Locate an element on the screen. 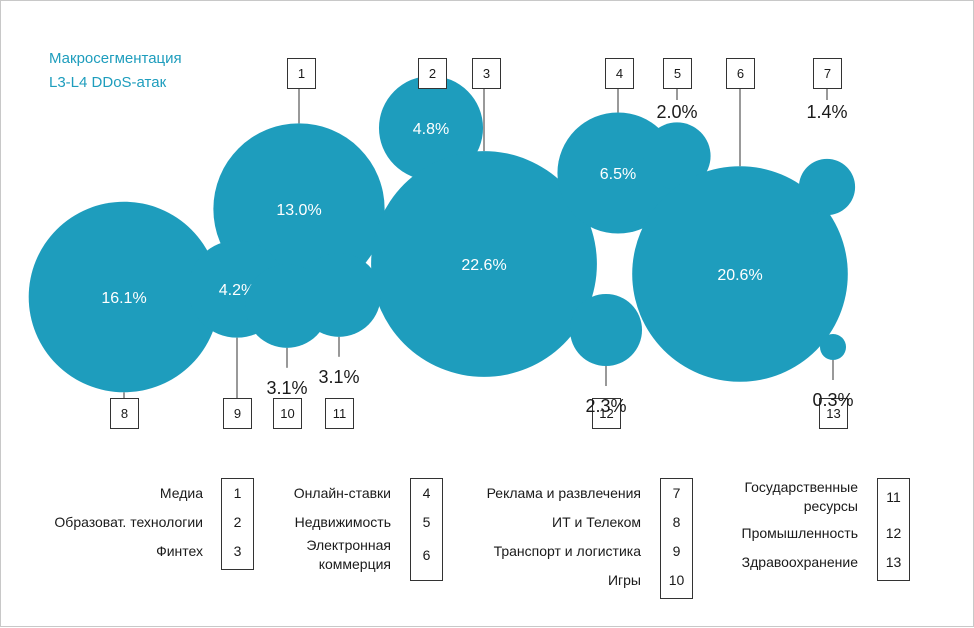 The image size is (974, 628). legend-number-8: 8 is located at coordinates (677, 522).